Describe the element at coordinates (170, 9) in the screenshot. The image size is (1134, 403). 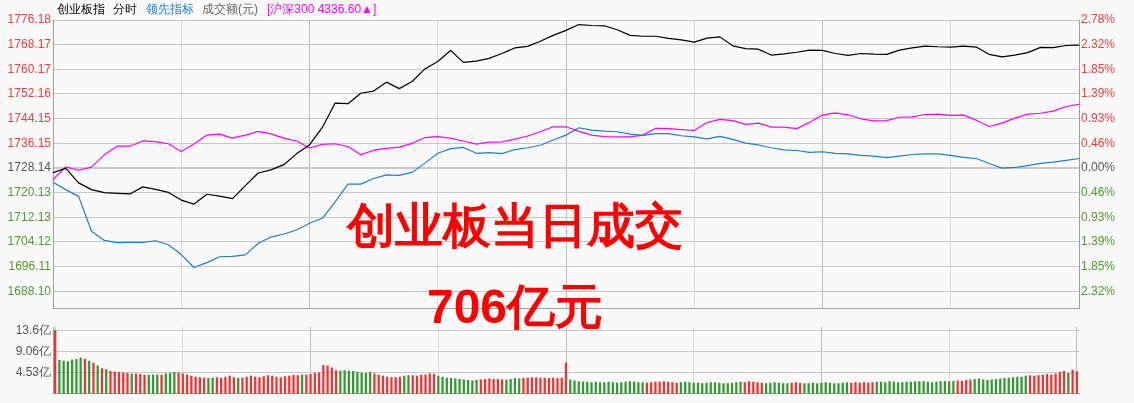
I see `text: 领先指标` at that location.